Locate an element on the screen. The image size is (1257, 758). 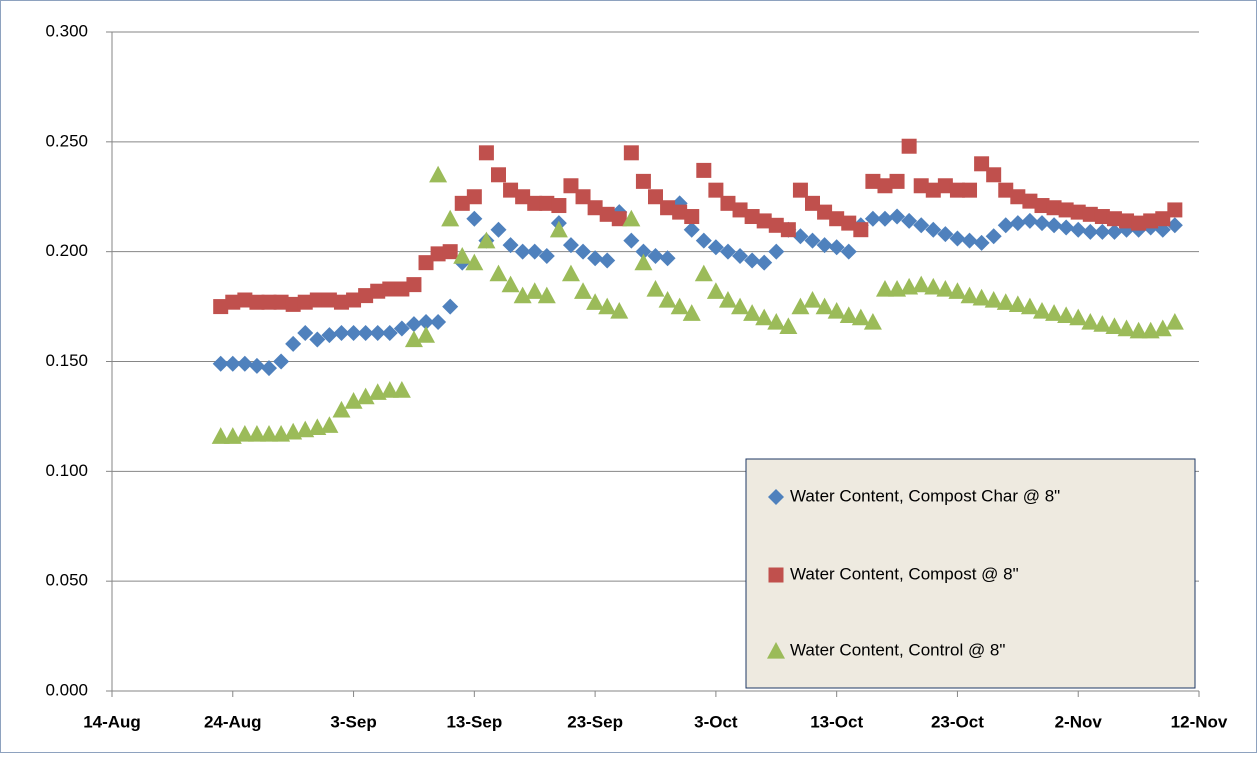
y-tick-label: 0.050 is located at coordinates (66, 580).